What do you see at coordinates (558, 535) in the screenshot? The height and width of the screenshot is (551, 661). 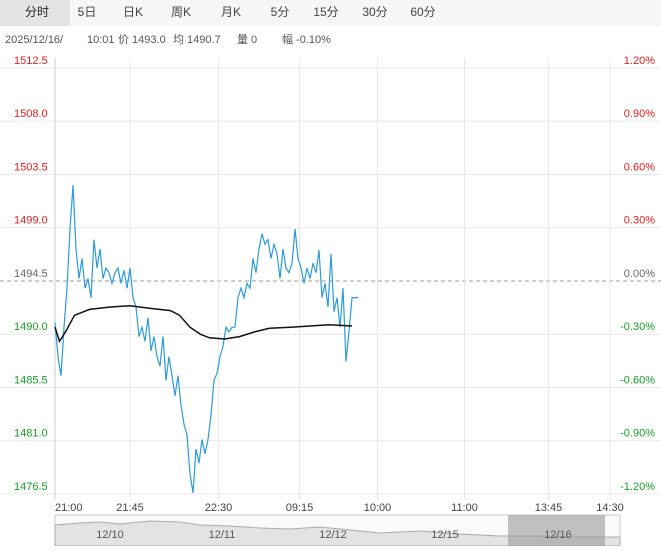 I see `navigator-date: 12/16` at bounding box center [558, 535].